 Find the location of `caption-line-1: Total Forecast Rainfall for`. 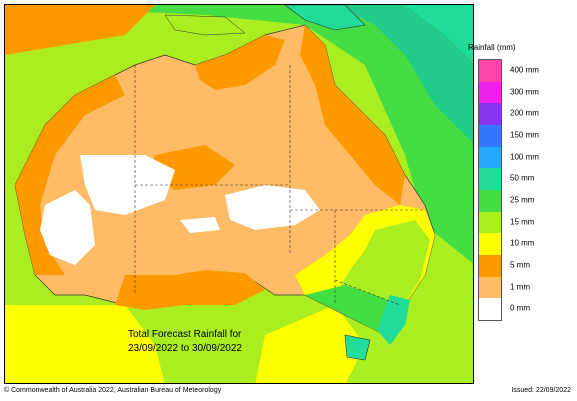

caption-line-1: Total Forecast Rainfall for is located at coordinates (185, 334).